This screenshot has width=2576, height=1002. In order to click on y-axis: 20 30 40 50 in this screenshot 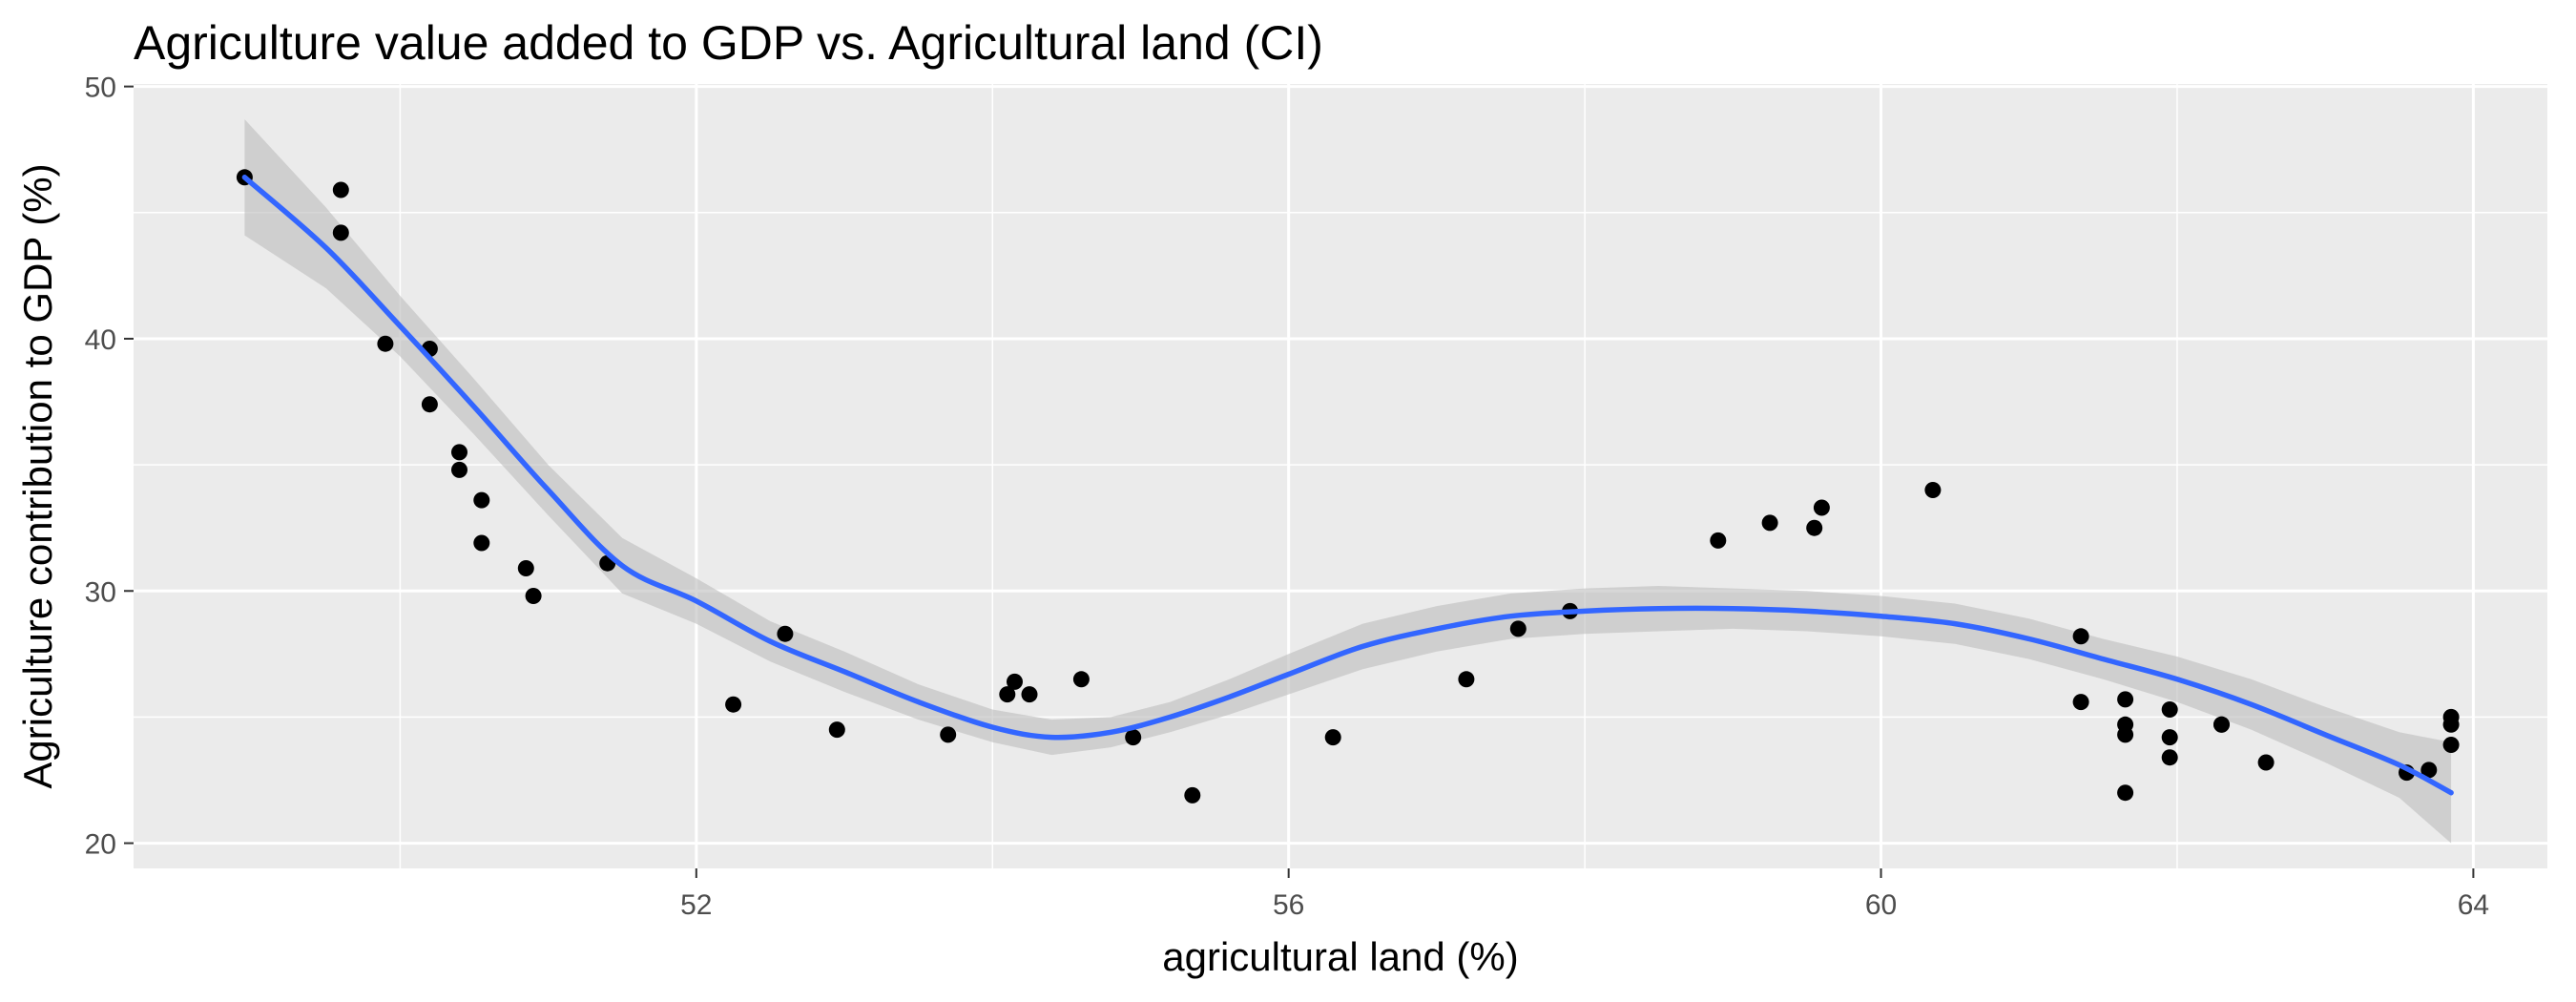, I will do `click(109, 467)`.